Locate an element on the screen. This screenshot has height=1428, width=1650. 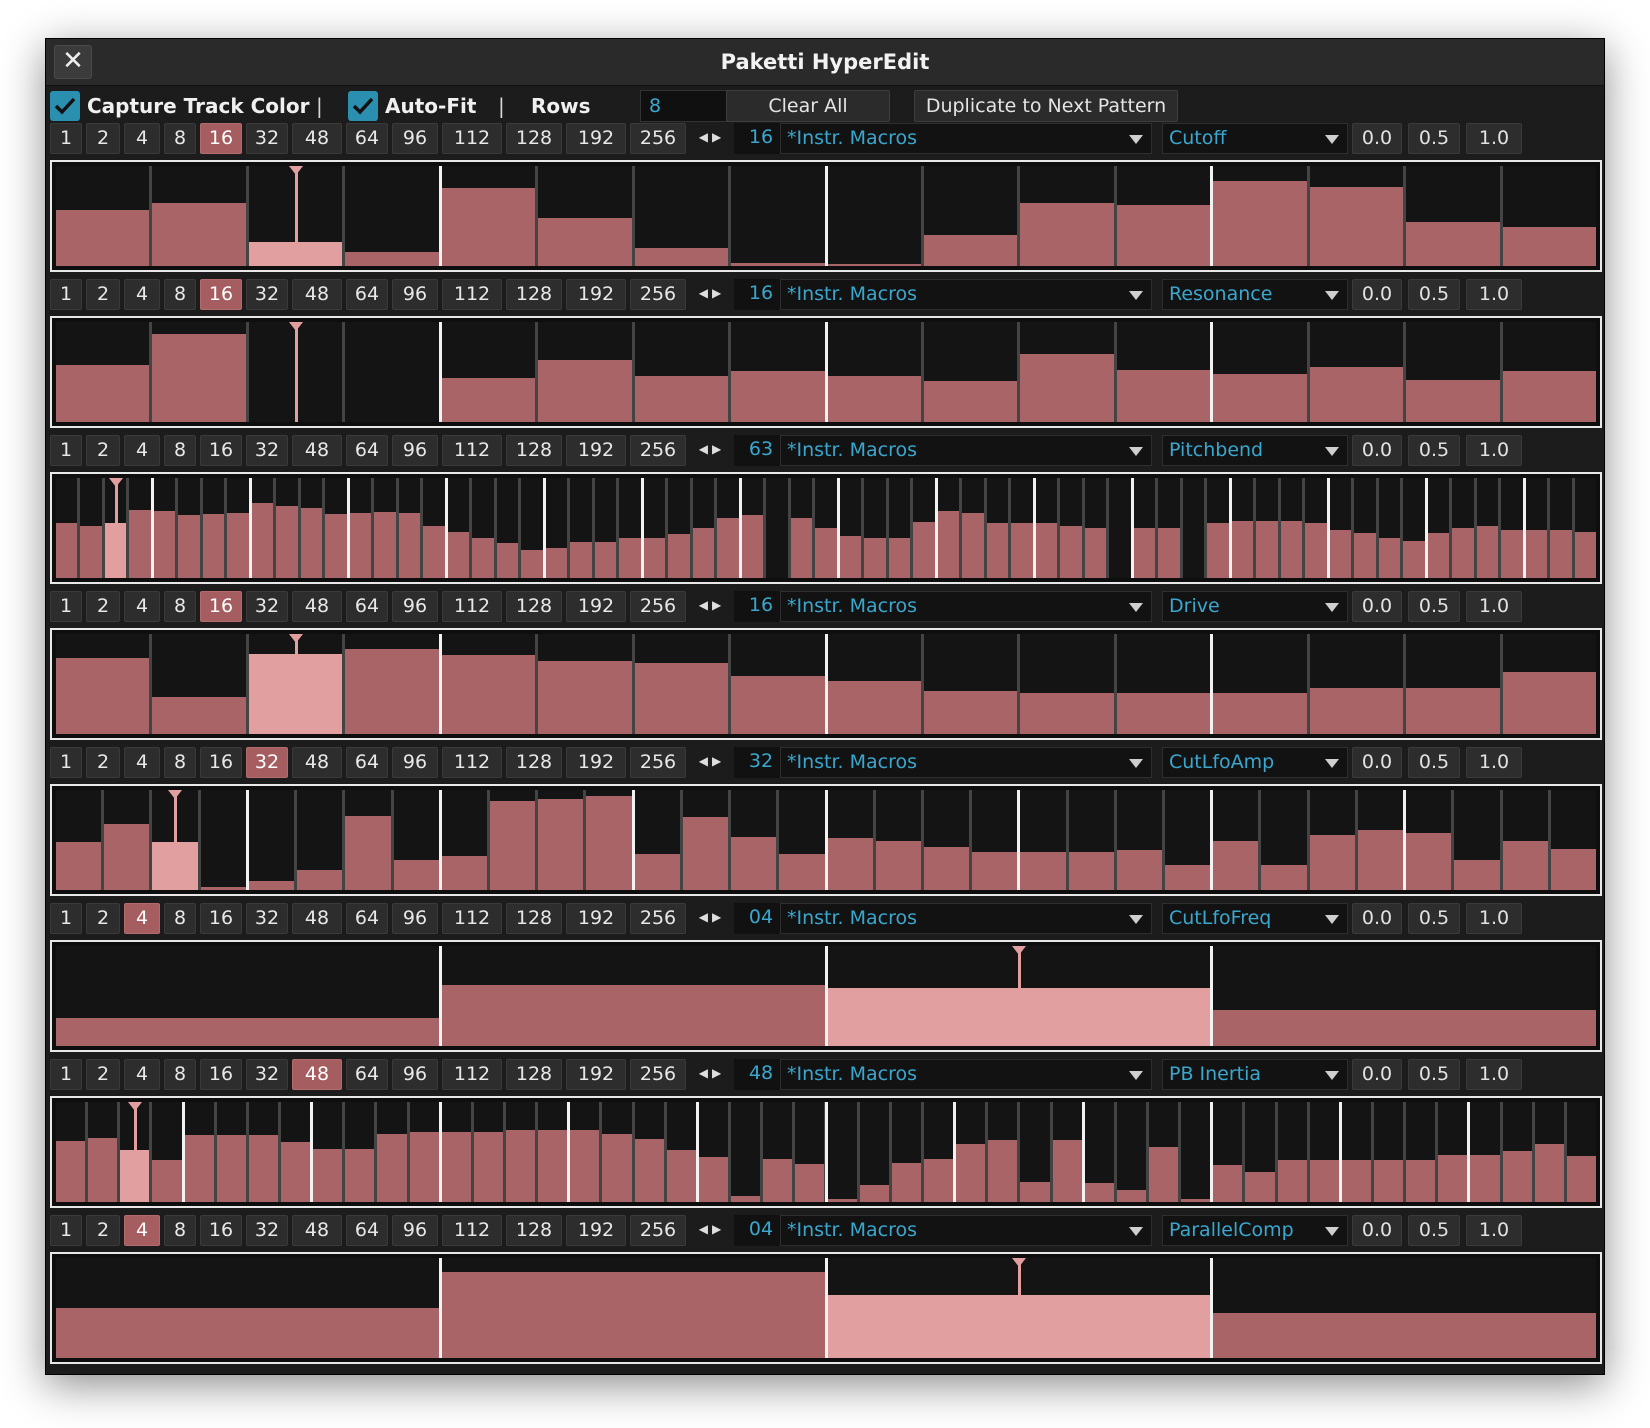
step-count-value: 32 is located at coordinates (761, 762).